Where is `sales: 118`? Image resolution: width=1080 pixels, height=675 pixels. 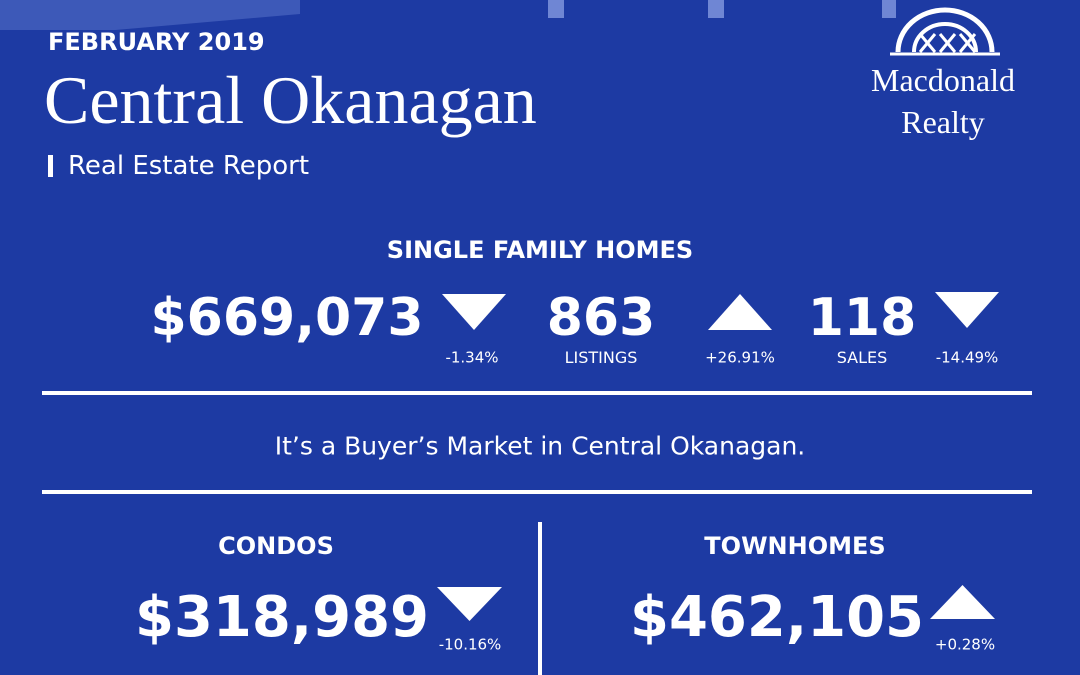 sales: 118 is located at coordinates (862, 318).